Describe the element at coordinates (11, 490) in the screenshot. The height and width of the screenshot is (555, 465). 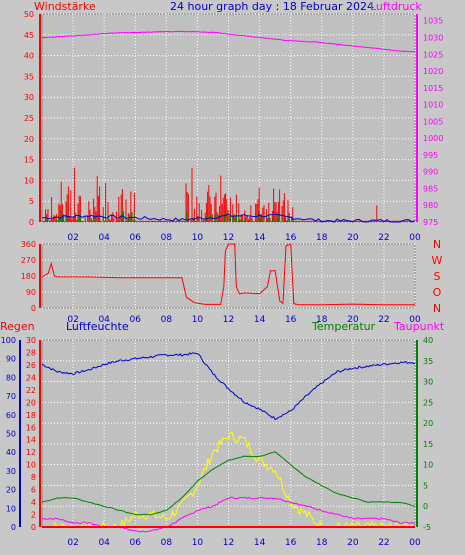
I see `humidity-tick-label: 20` at that location.